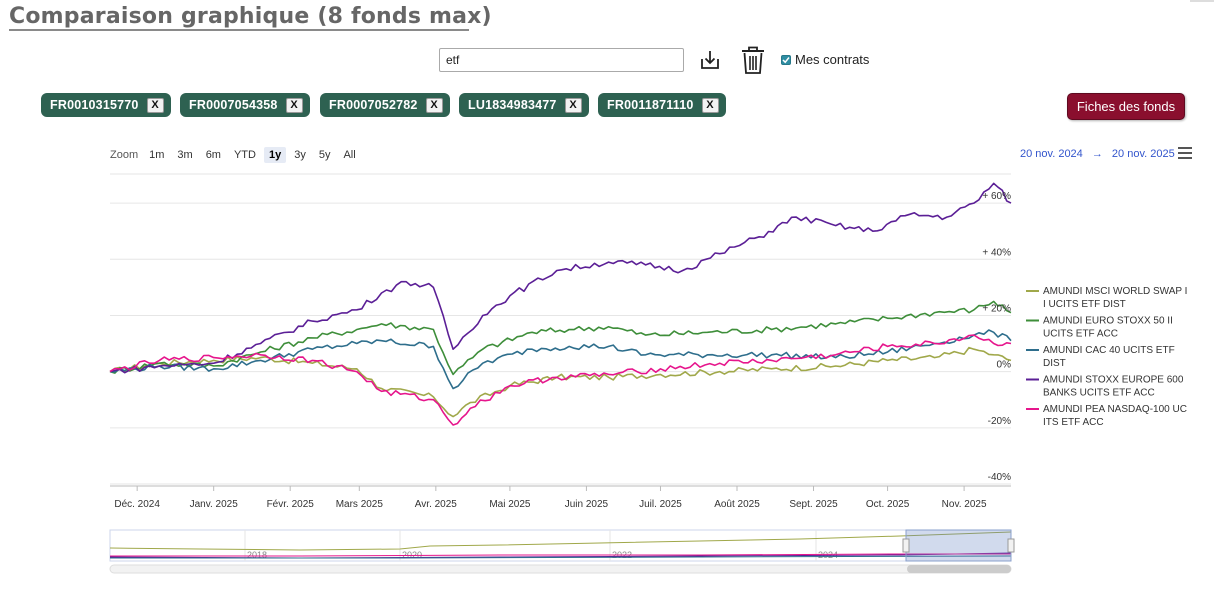 This screenshot has width=1232, height=589. What do you see at coordinates (239, 30) in the screenshot?
I see `title-underline` at bounding box center [239, 30].